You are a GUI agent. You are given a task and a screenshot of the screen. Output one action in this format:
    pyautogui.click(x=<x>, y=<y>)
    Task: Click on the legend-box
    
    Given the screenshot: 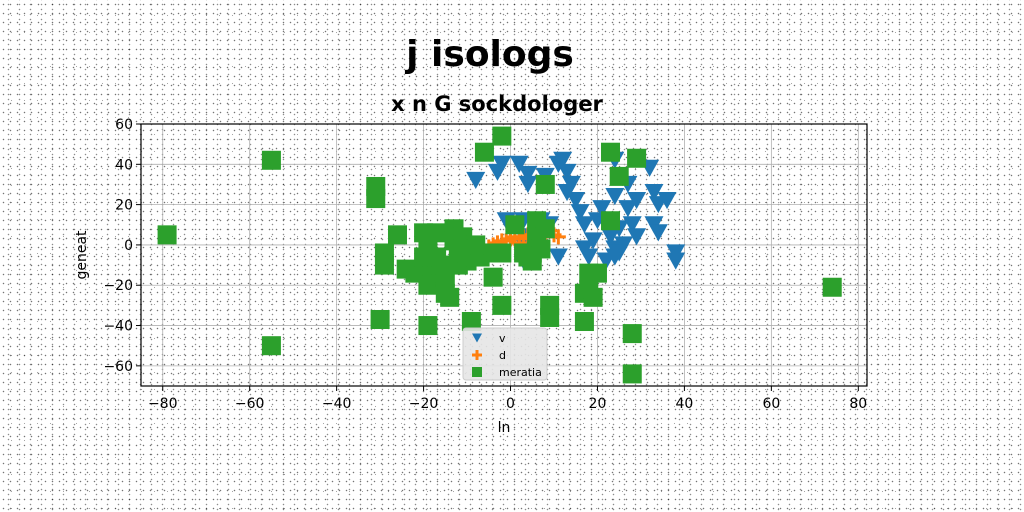 What is the action you would take?
    pyautogui.click(x=505, y=354)
    